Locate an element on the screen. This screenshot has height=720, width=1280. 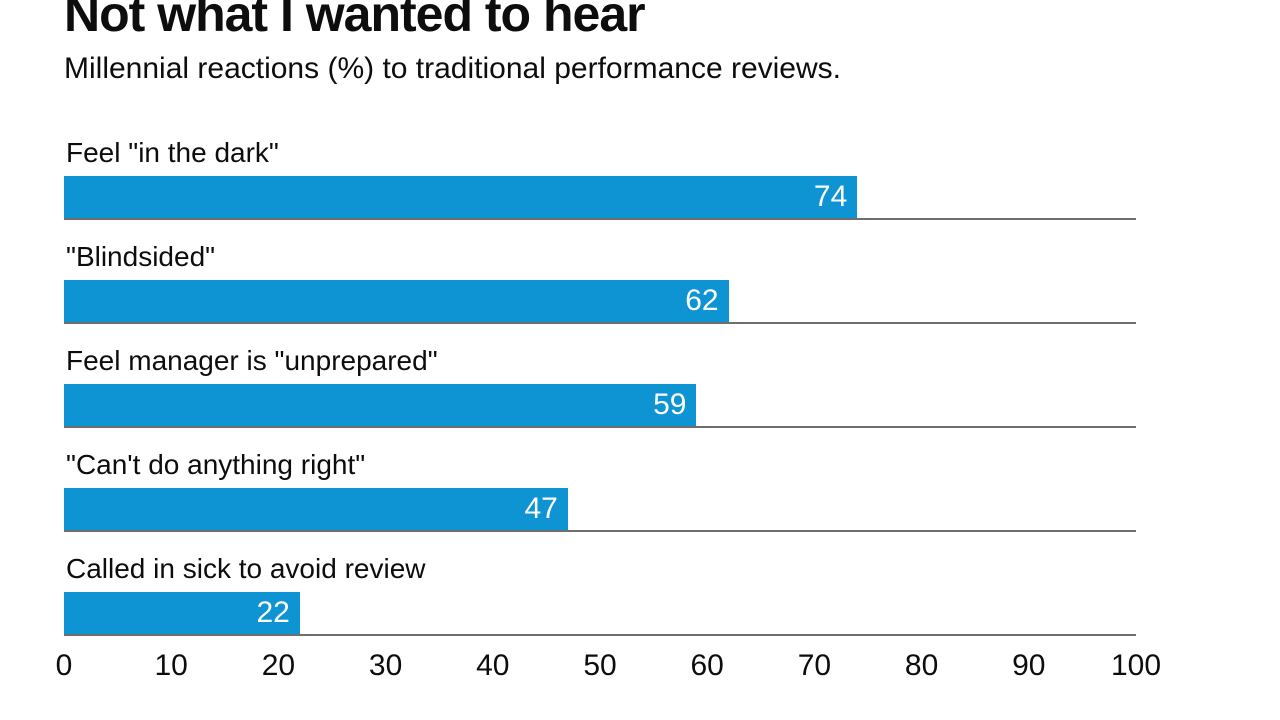
axis-tick-label: 90 is located at coordinates (1029, 665).